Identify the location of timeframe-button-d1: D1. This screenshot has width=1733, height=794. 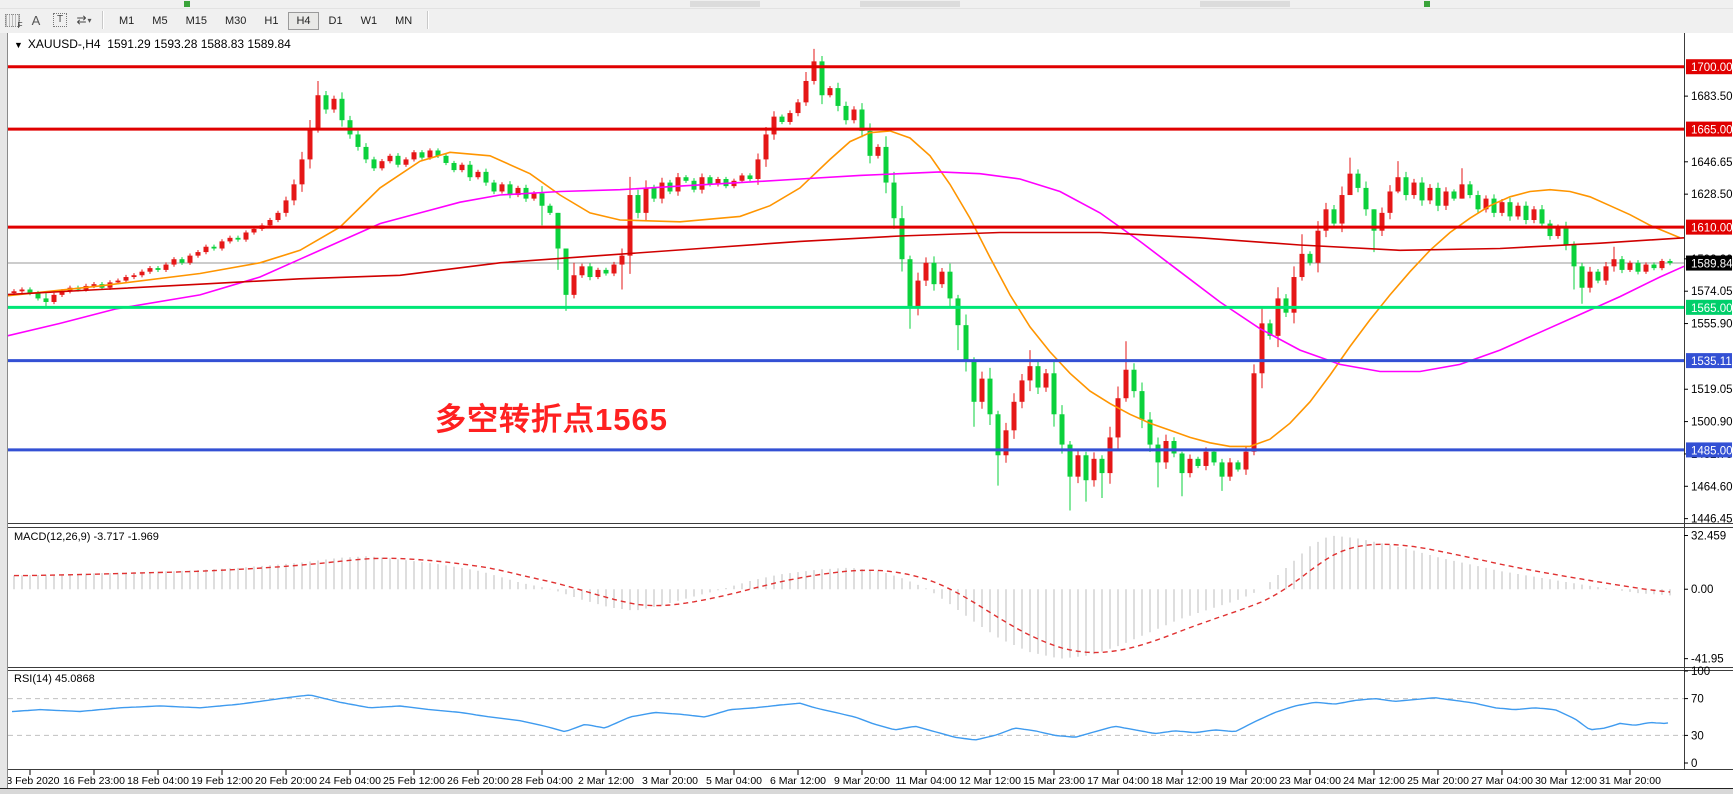
(335, 21).